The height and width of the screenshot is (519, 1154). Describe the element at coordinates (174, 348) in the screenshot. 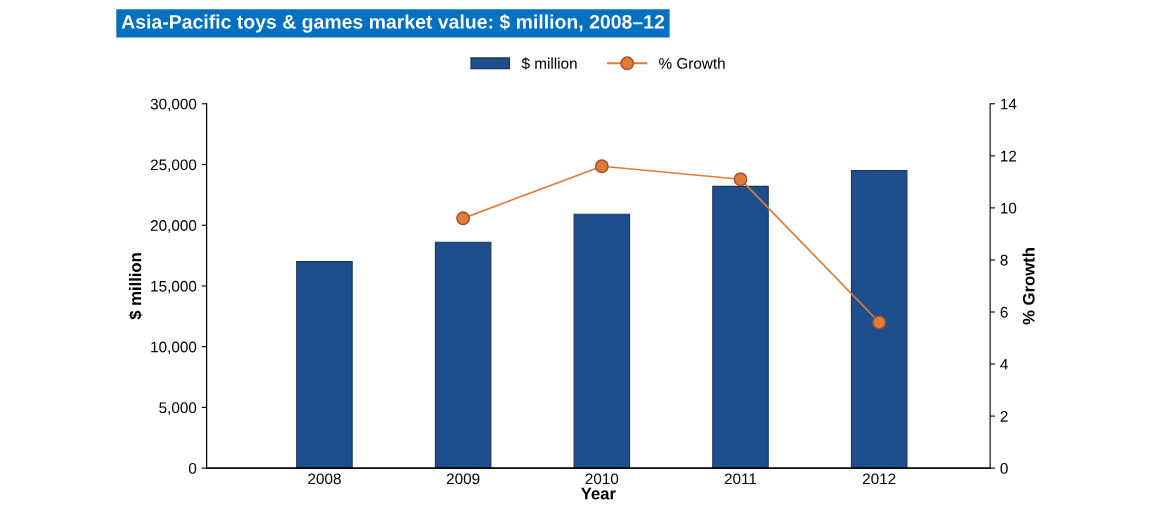

I see `y-tick-label: 10,000` at that location.